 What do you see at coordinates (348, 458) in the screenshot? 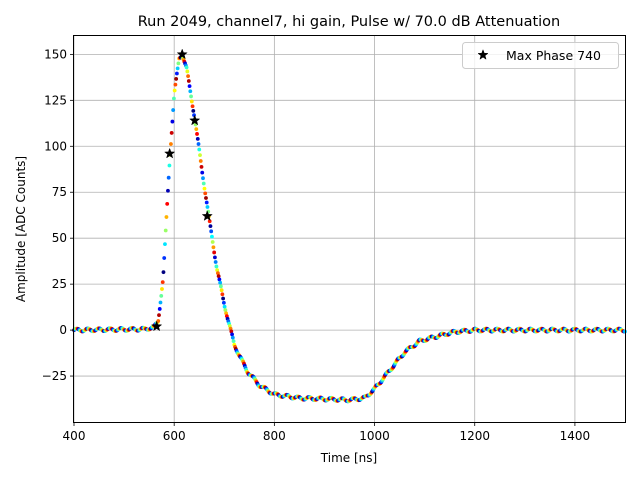
I see `x-axis-label: Time [ns]` at bounding box center [348, 458].